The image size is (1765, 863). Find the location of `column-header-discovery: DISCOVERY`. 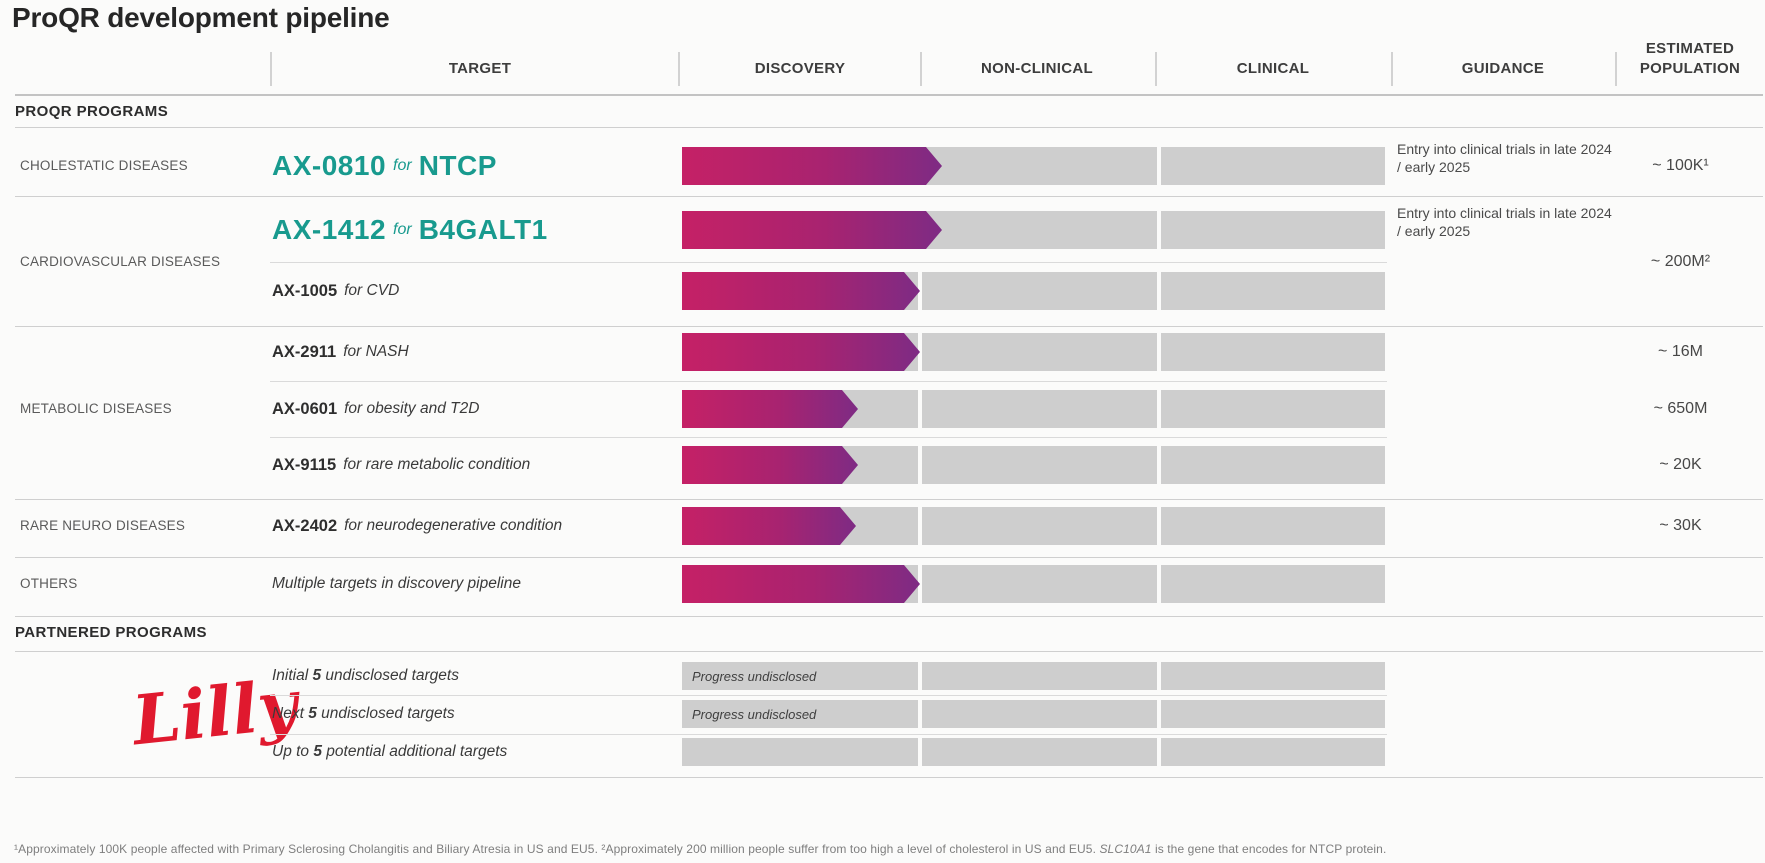

column-header-discovery: DISCOVERY is located at coordinates (800, 68).